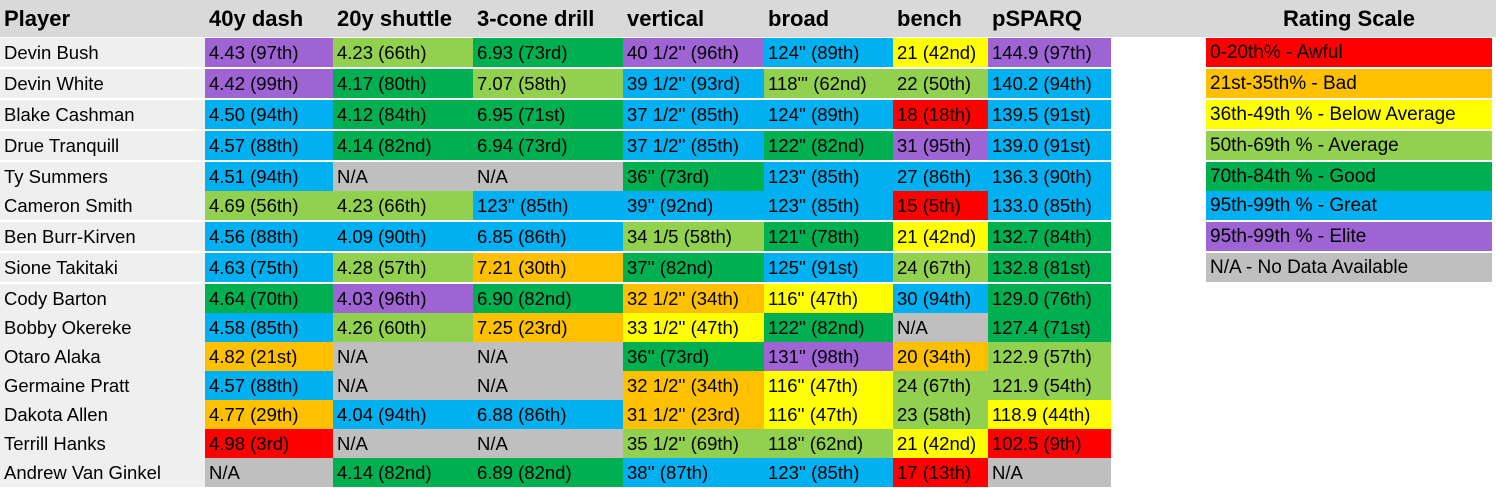 The height and width of the screenshot is (488, 1496). I want to click on 40y-dash-cell: 4.98 (3rd), so click(269, 443).